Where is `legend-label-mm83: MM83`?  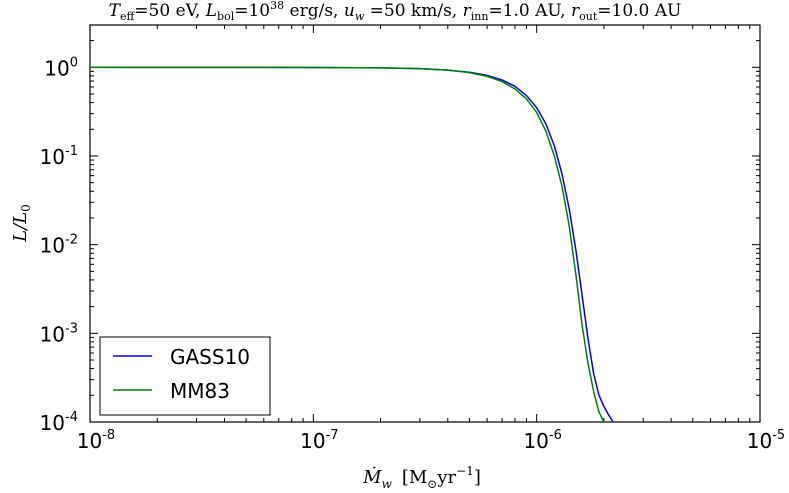
legend-label-mm83: MM83 is located at coordinates (200, 391).